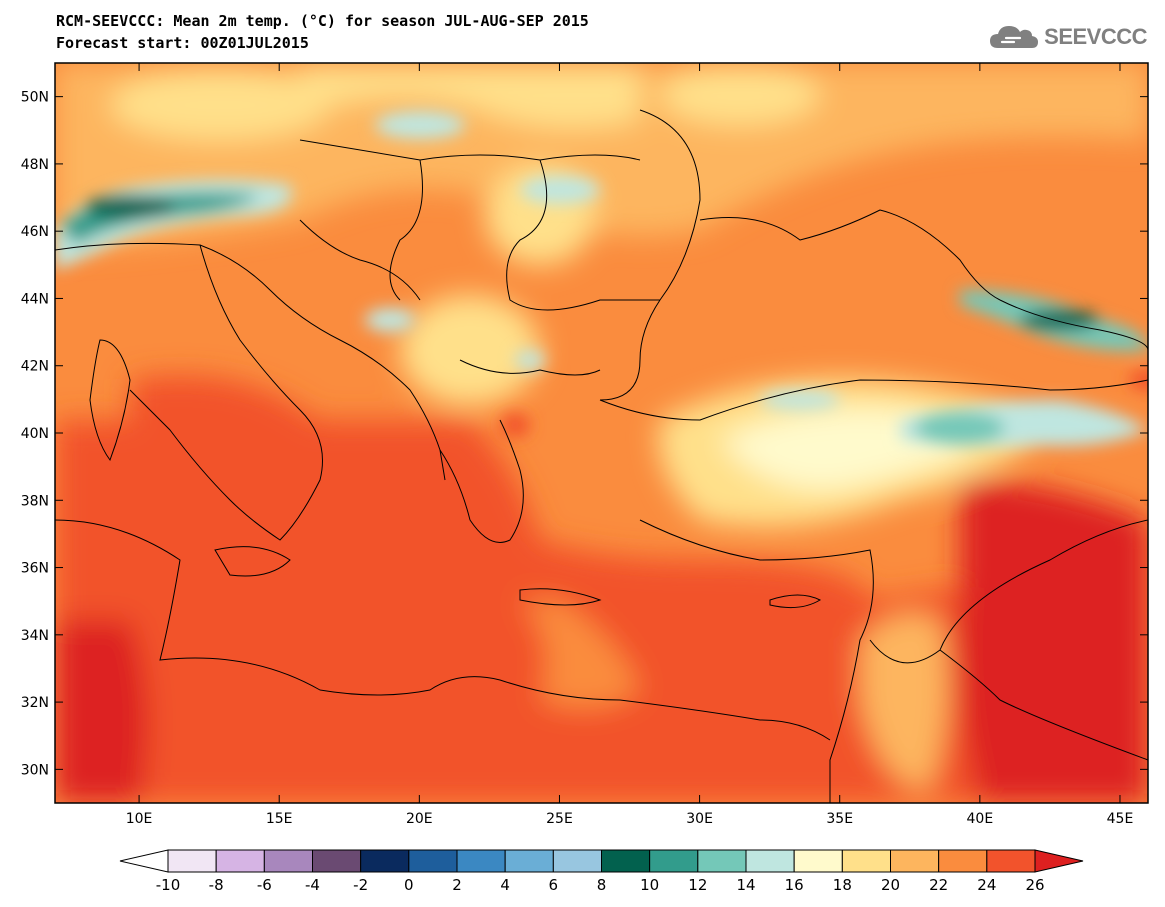  Describe the element at coordinates (890, 885) in the screenshot. I see `colorbar-label: 20` at that location.